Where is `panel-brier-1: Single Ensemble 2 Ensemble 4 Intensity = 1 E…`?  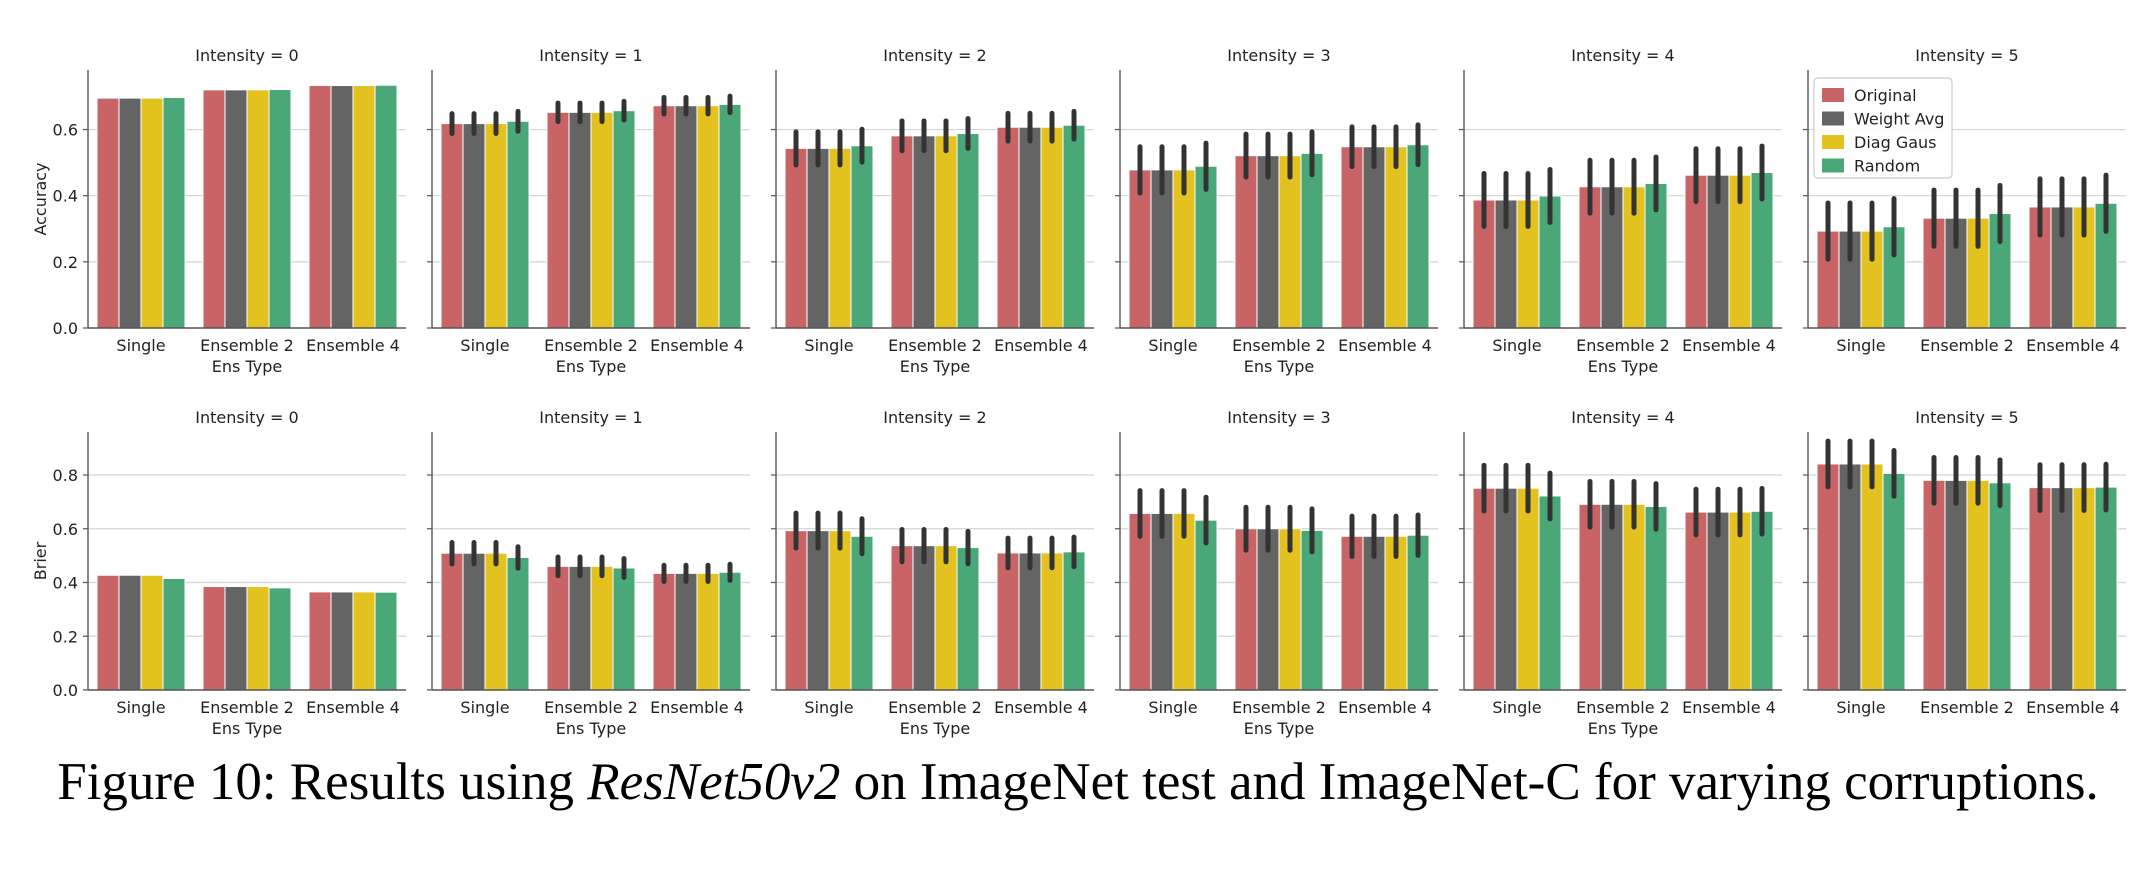 panel-brier-1: Single Ensemble 2 Ensemble 4 Intensity = 1 E… is located at coordinates (588, 573).